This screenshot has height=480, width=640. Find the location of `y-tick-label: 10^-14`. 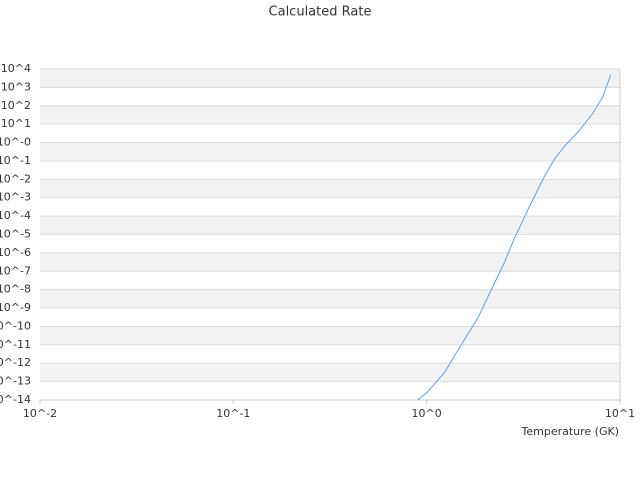

y-tick-label: 10^-14 is located at coordinates (15, 399).